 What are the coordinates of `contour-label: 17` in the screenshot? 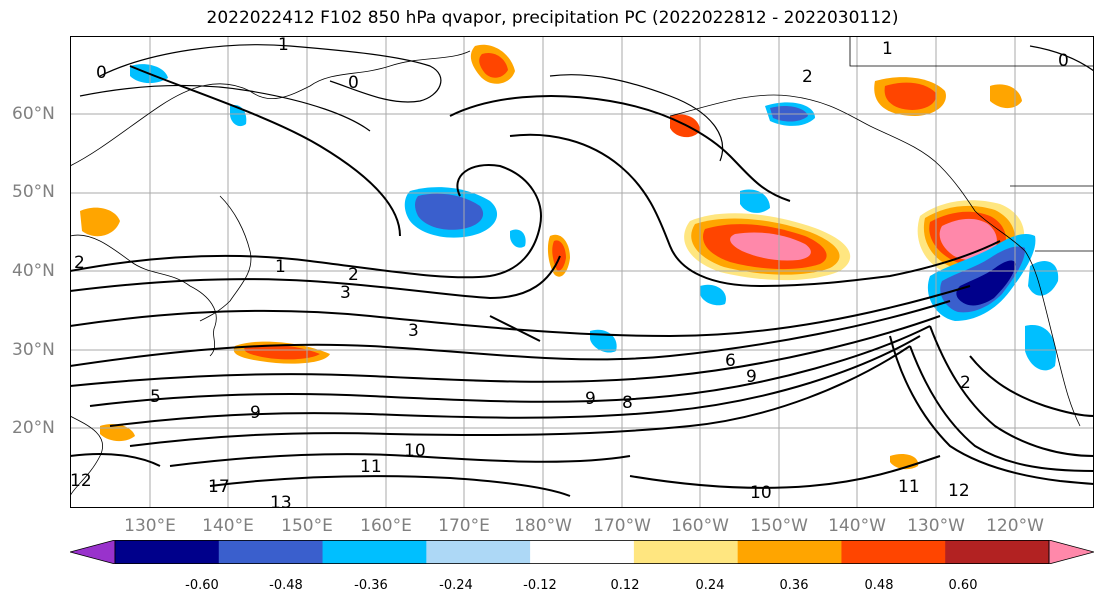 It's located at (219, 487).